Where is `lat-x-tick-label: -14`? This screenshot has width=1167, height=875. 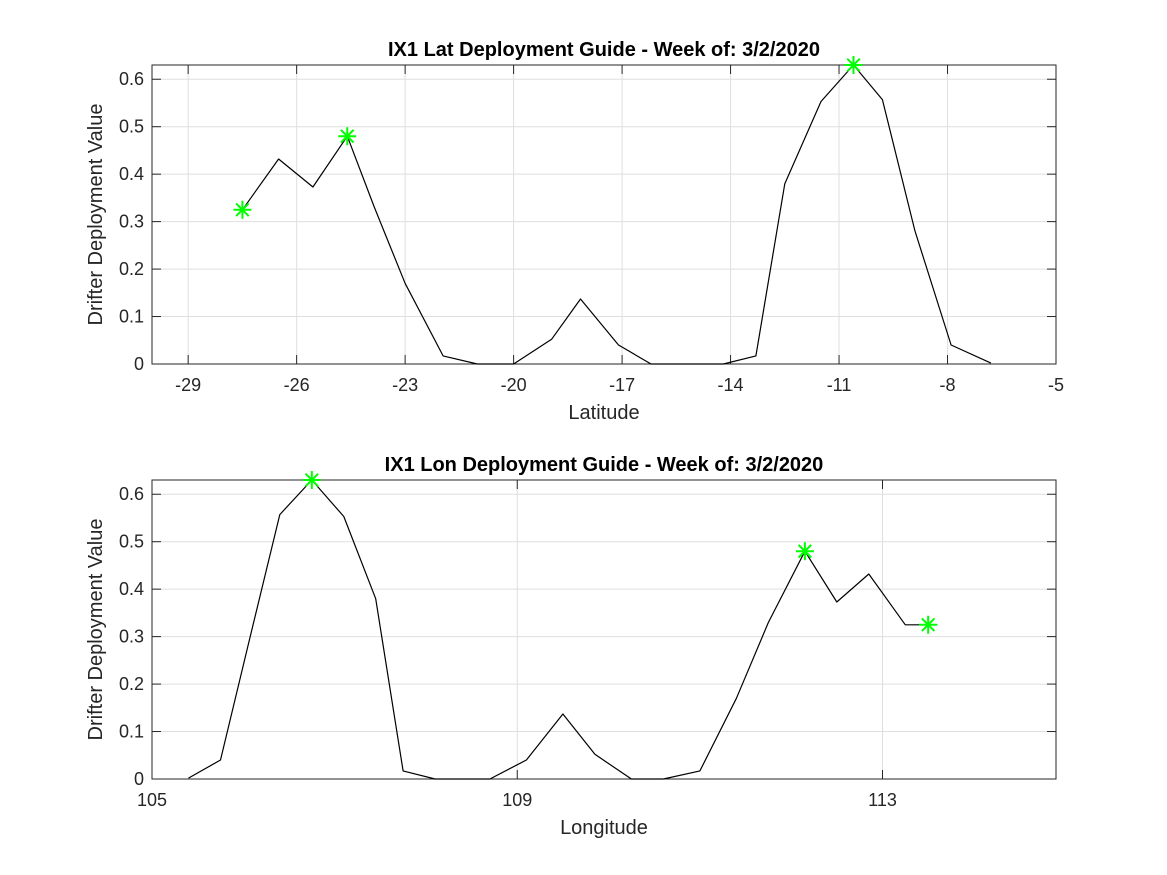
lat-x-tick-label: -14 is located at coordinates (731, 385).